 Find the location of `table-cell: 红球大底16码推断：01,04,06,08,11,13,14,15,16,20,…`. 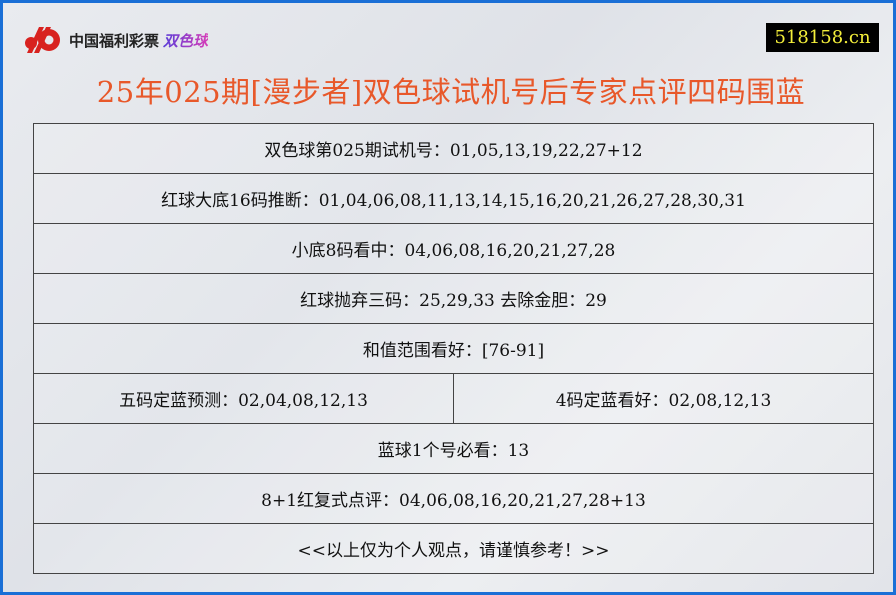

table-cell: 红球大底16码推断：01,04,06,08,11,13,14,15,16,20,… is located at coordinates (453, 198).